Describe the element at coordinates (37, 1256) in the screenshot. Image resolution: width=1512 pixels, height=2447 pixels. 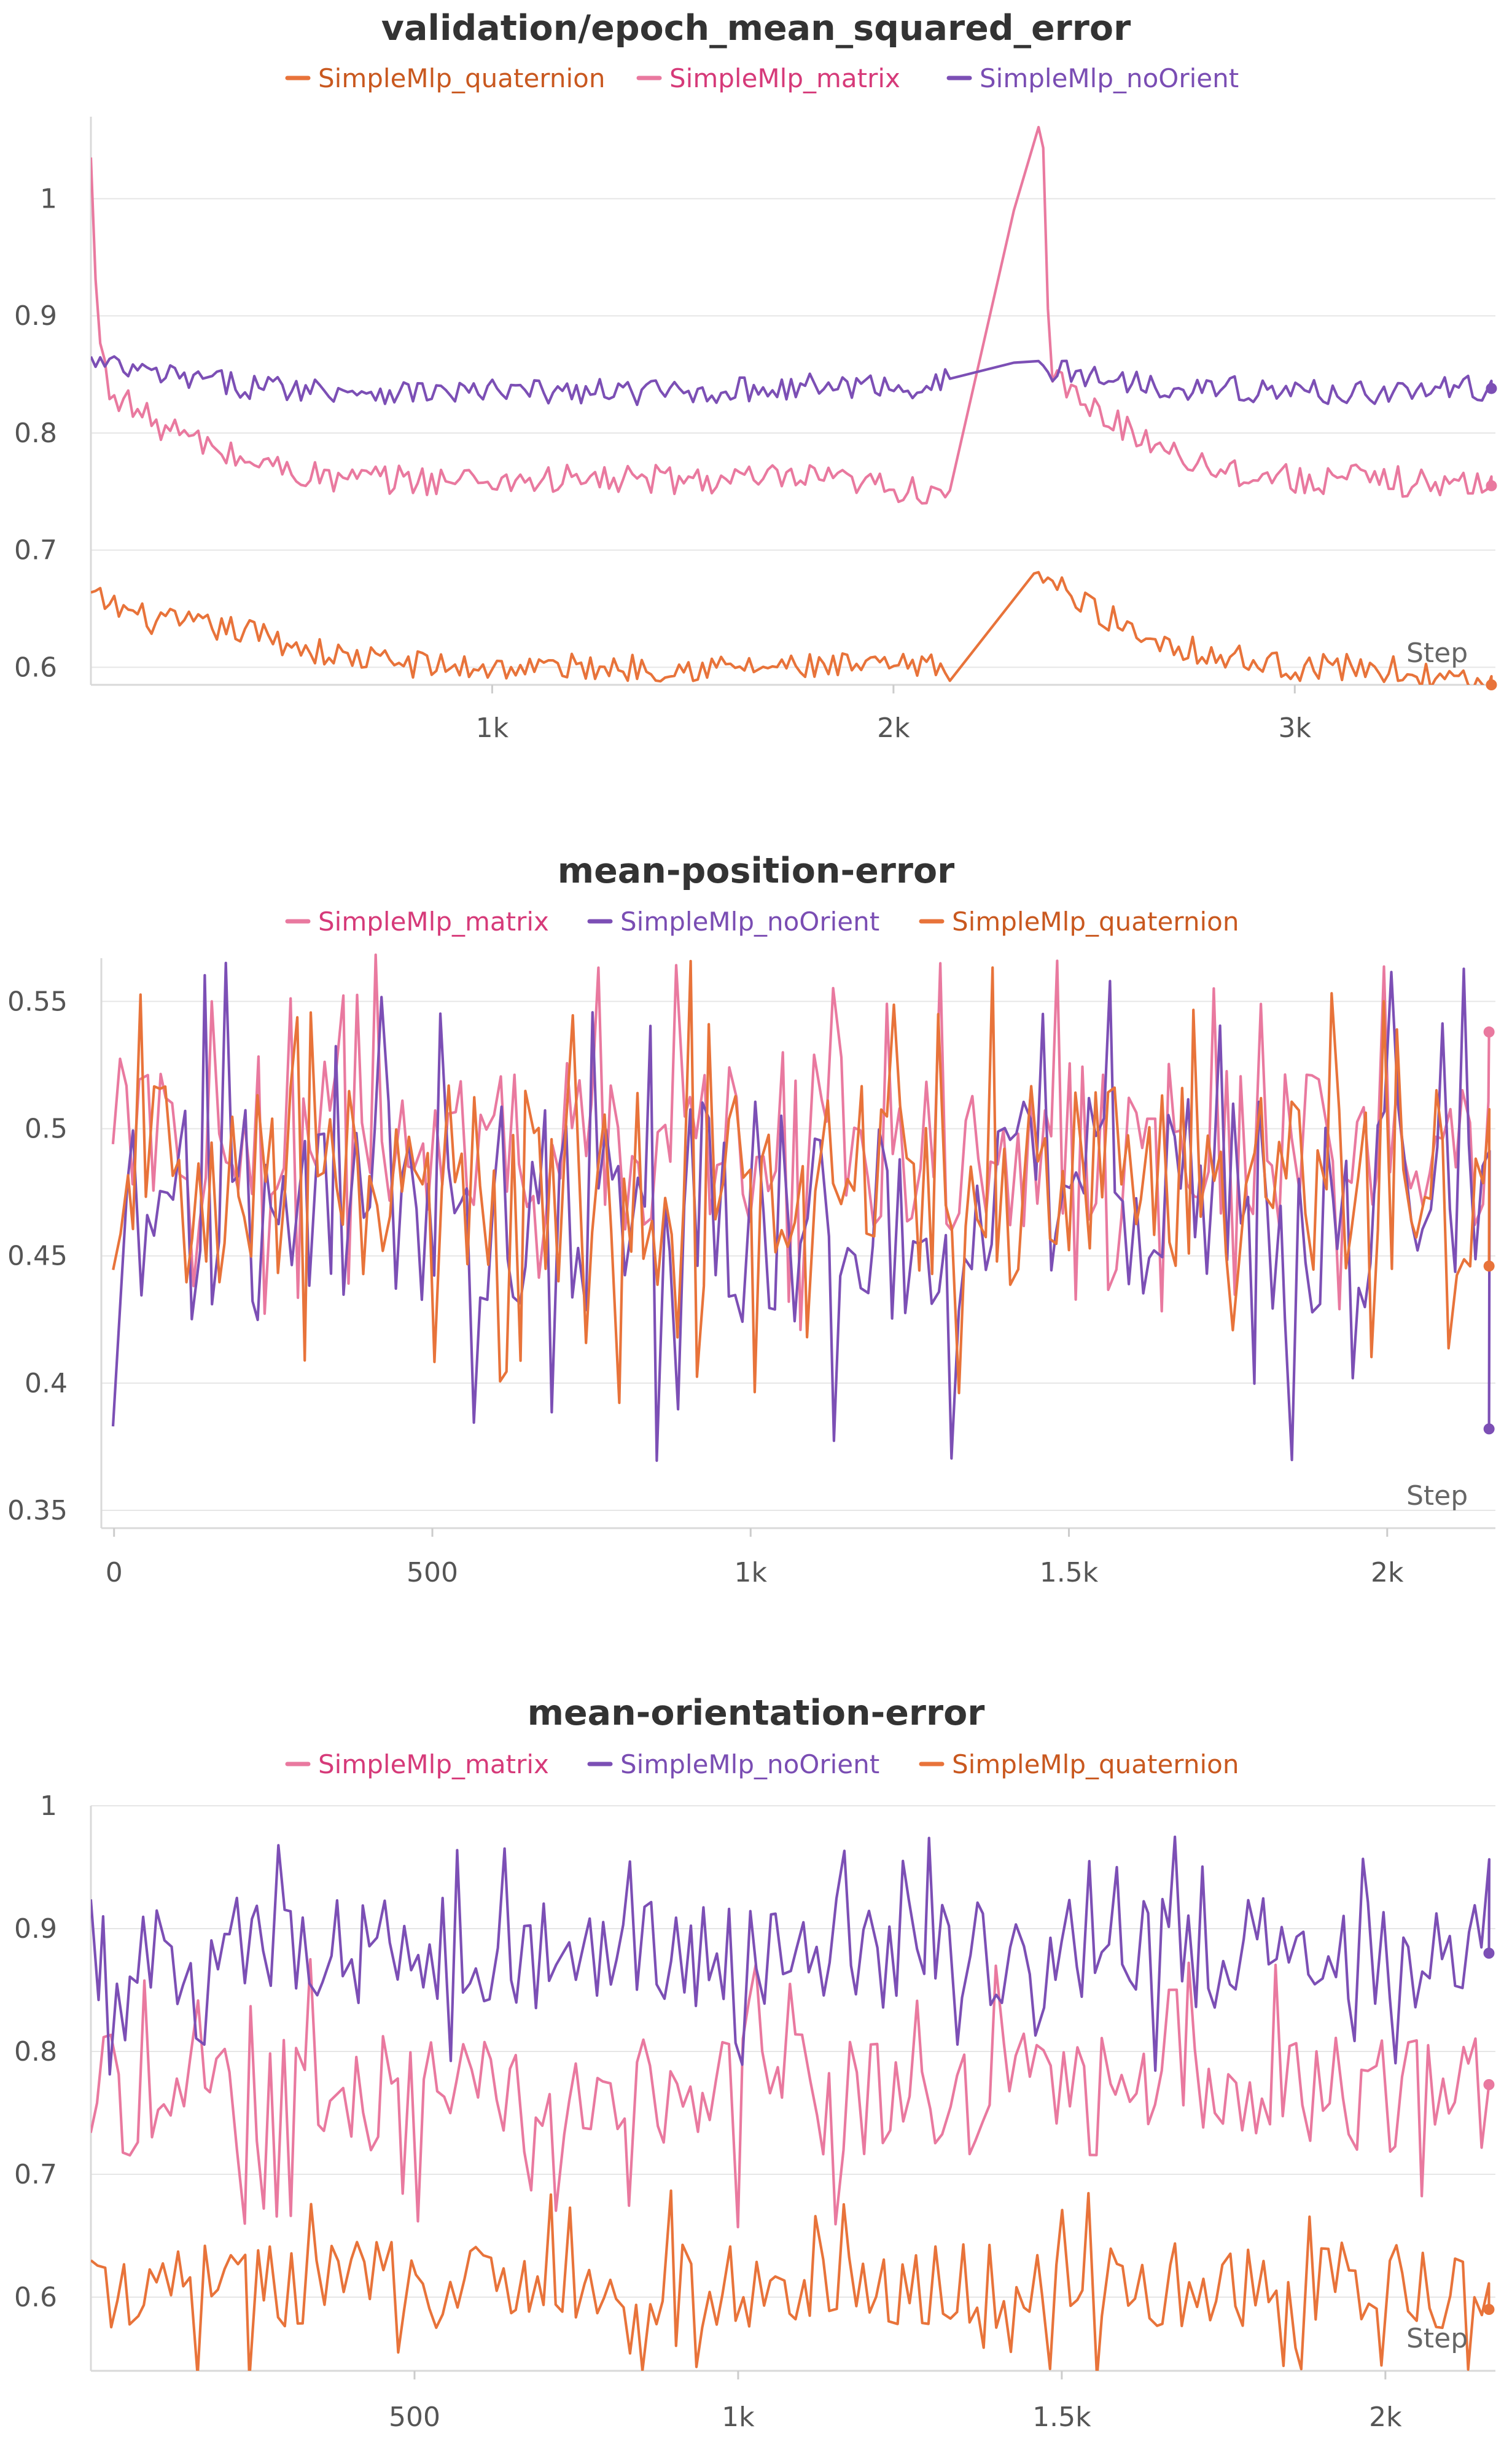
I see `y-tick-label: 0.45` at that location.